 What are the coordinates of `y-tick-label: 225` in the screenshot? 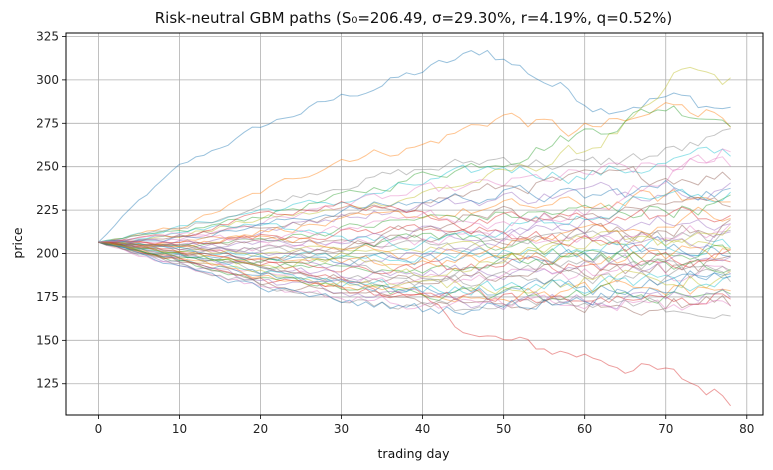 It's located at (47, 210).